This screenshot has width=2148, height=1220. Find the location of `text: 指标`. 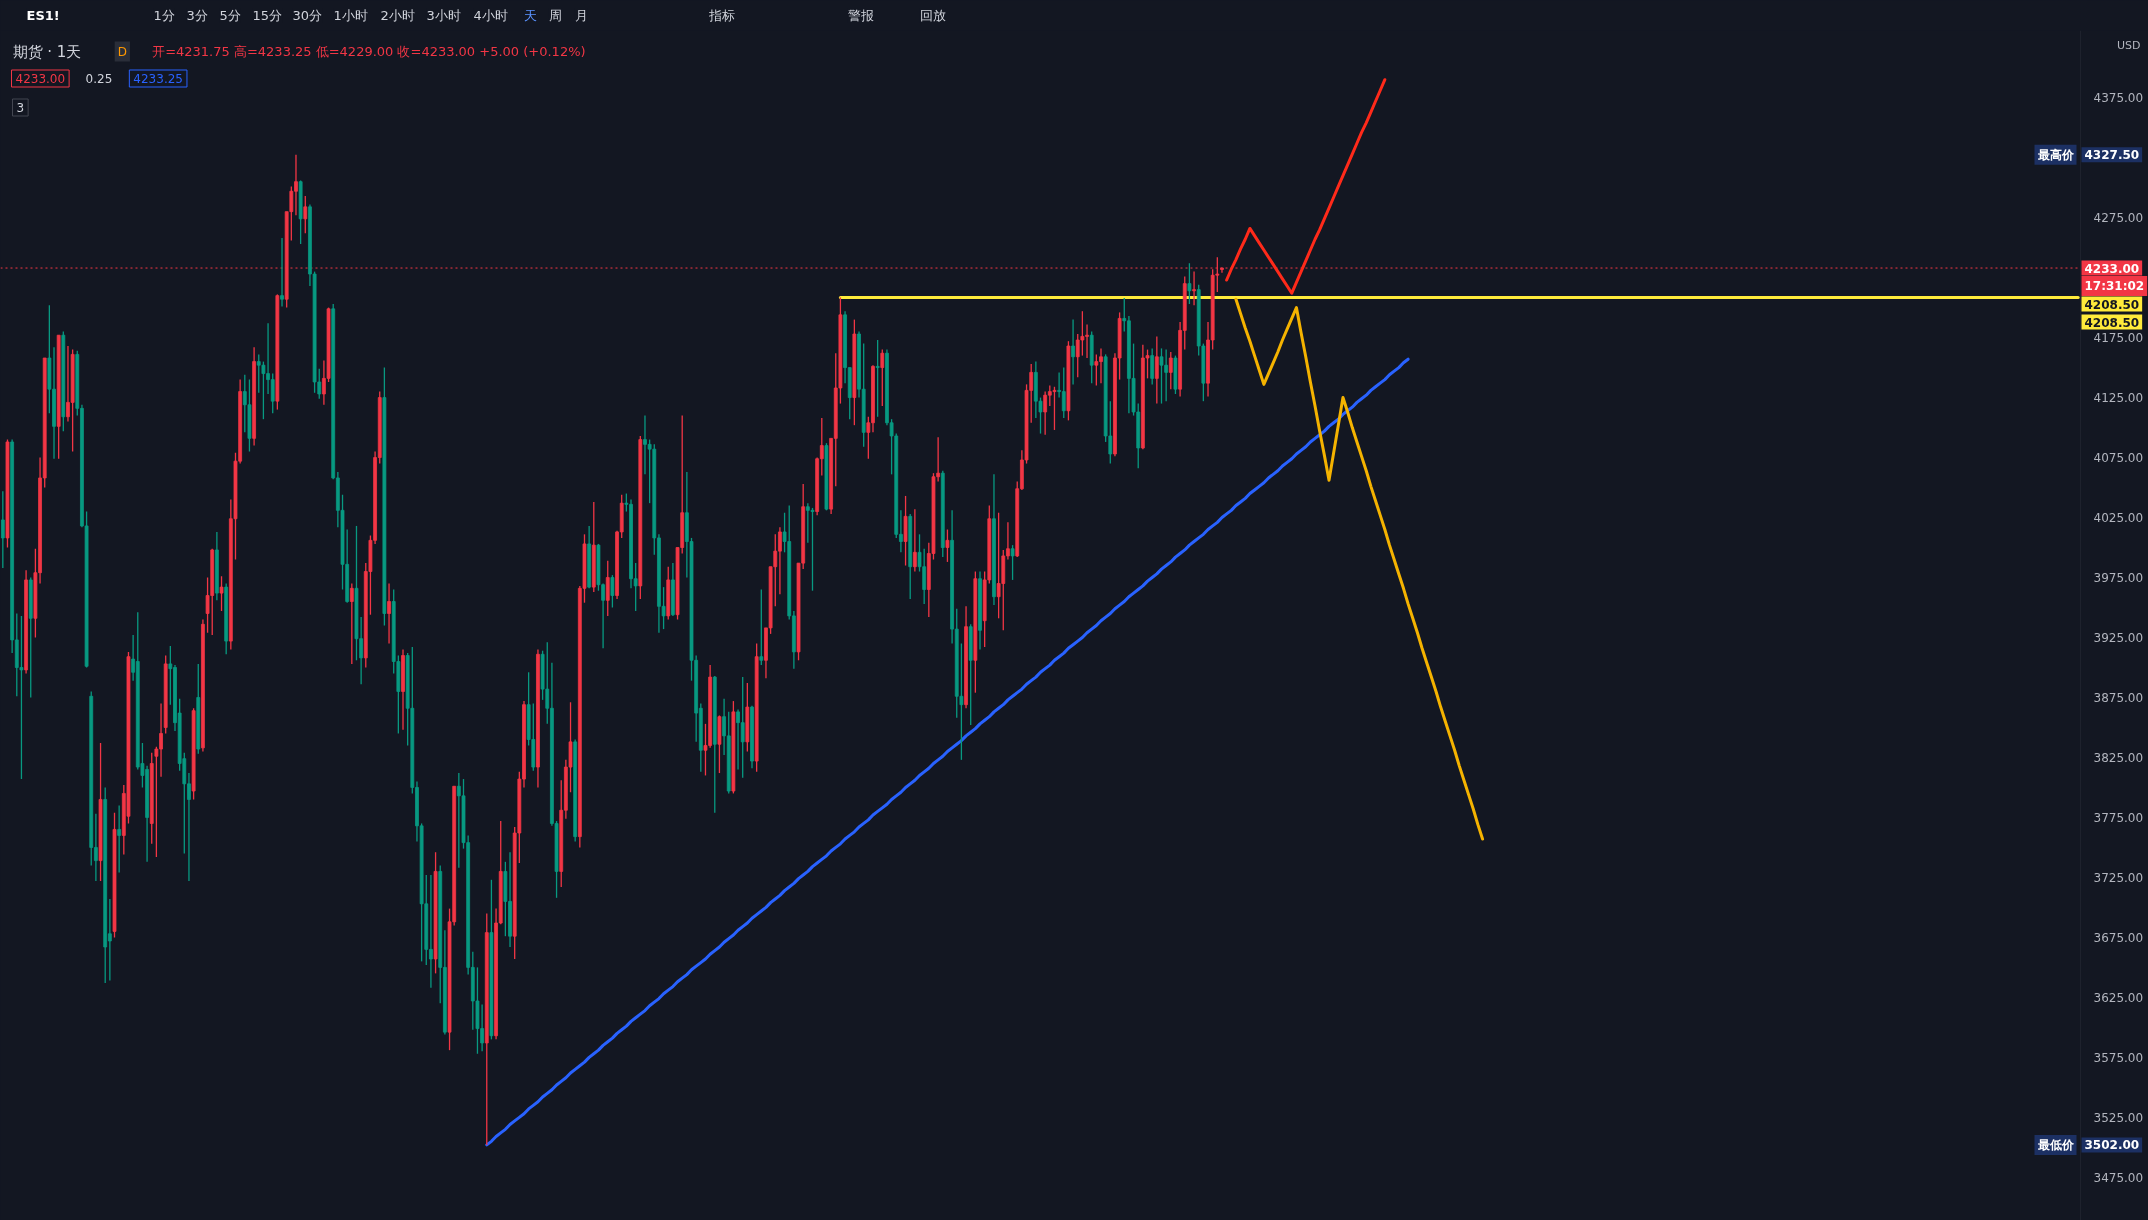

text: 指标 is located at coordinates (721, 15).